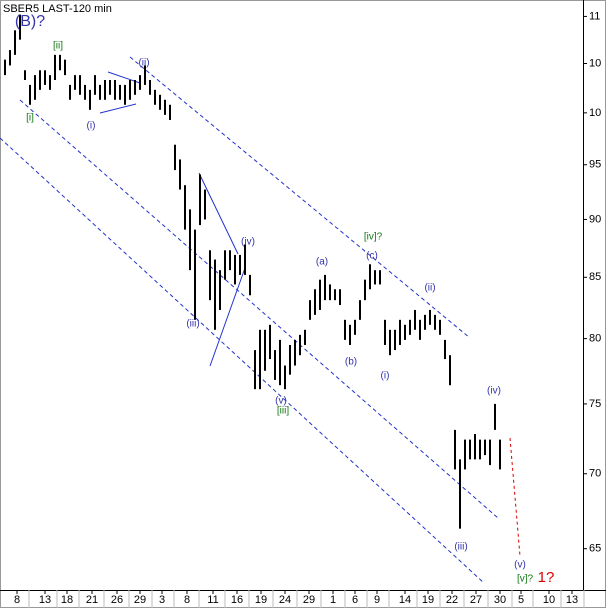 The height and width of the screenshot is (608, 606). What do you see at coordinates (351, 362) in the screenshot?
I see `wave-label: (b)` at bounding box center [351, 362].